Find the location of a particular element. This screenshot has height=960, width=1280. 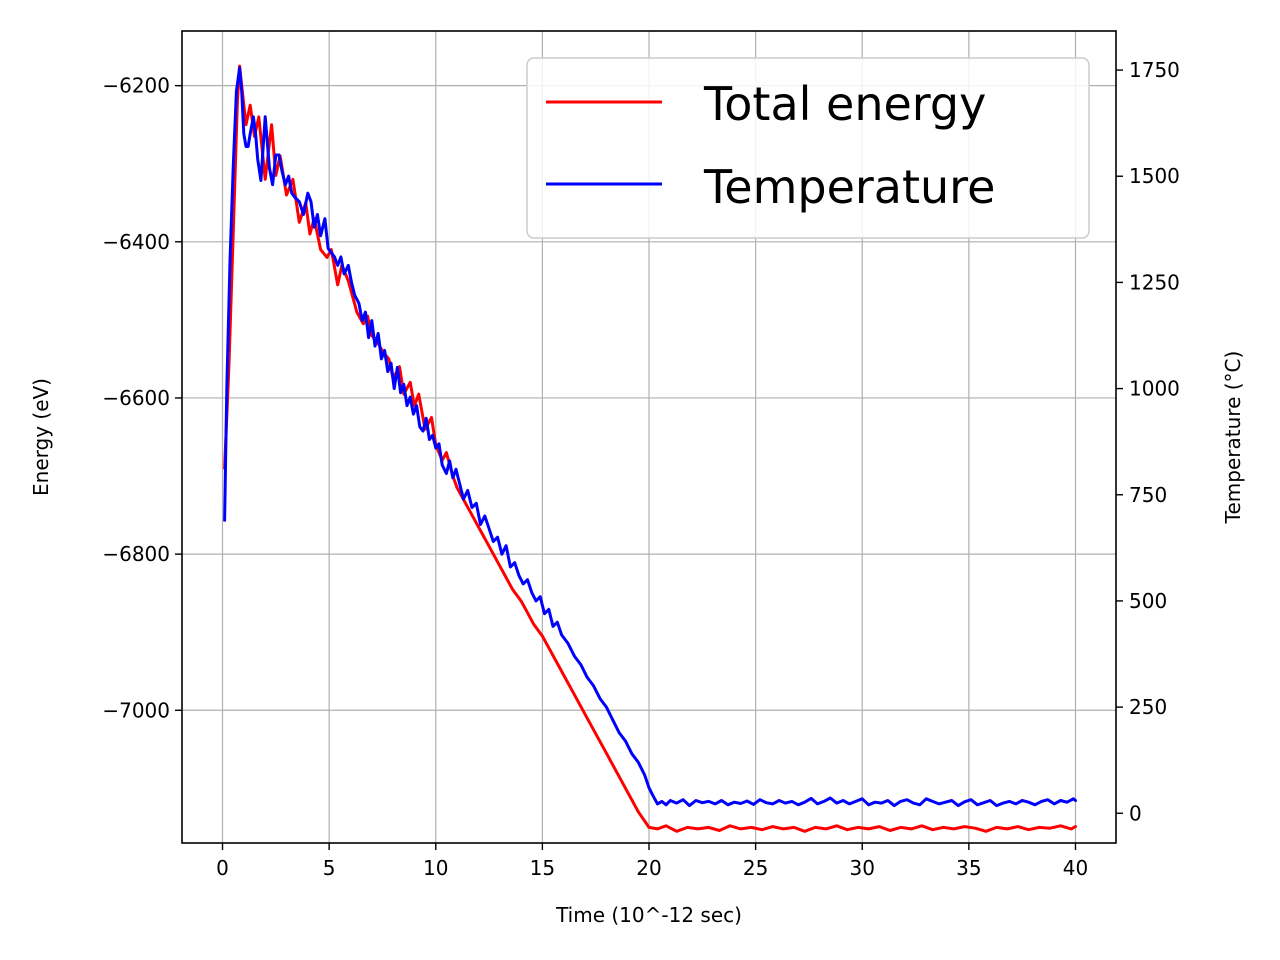

legend-label-temperature: Temperature is located at coordinates (849, 187).